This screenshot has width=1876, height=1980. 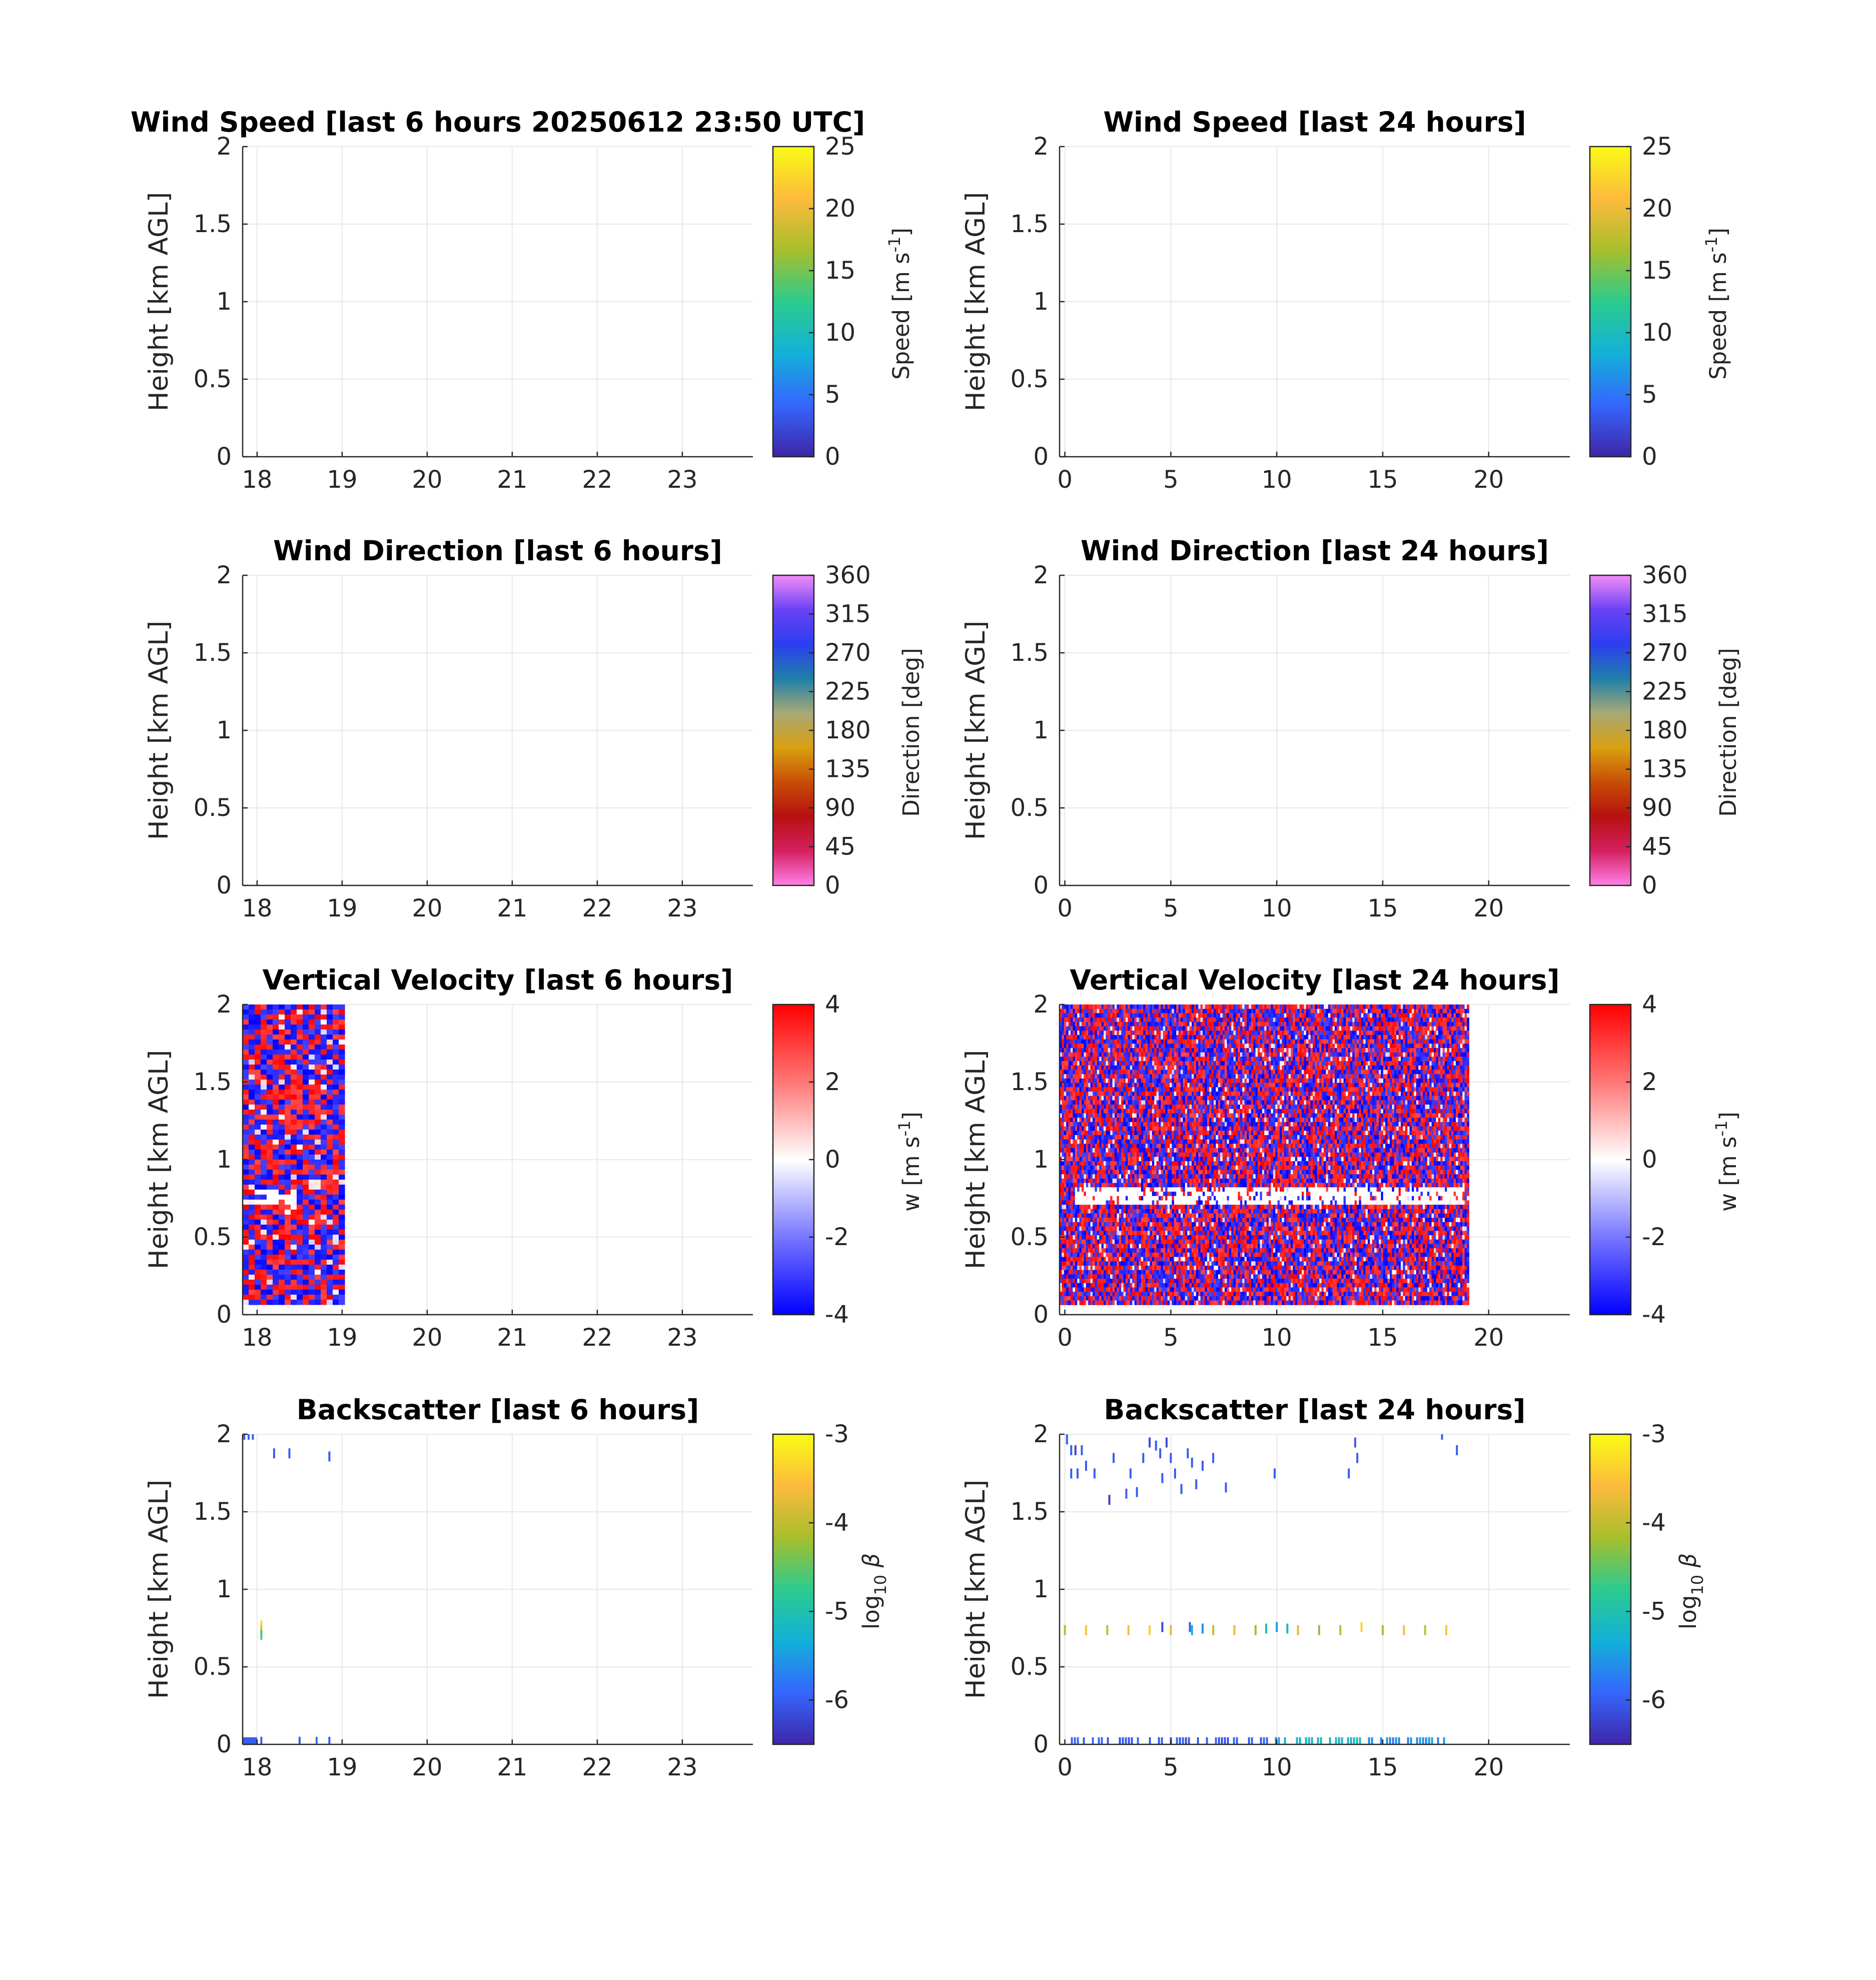 What do you see at coordinates (287, 1589) in the screenshot?
I see `data-layer` at bounding box center [287, 1589].